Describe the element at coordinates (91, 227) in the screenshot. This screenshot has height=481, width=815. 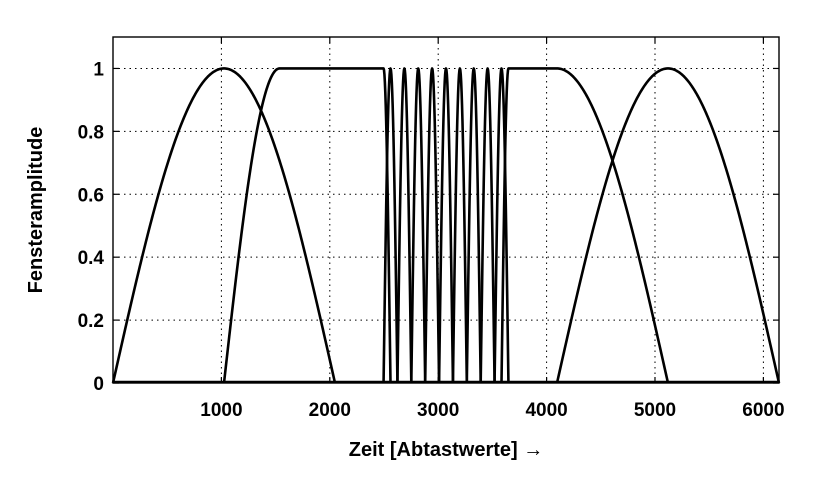
I see `y-tick-labels: 0 0.2 0.4 0.6 0.8 1` at that location.